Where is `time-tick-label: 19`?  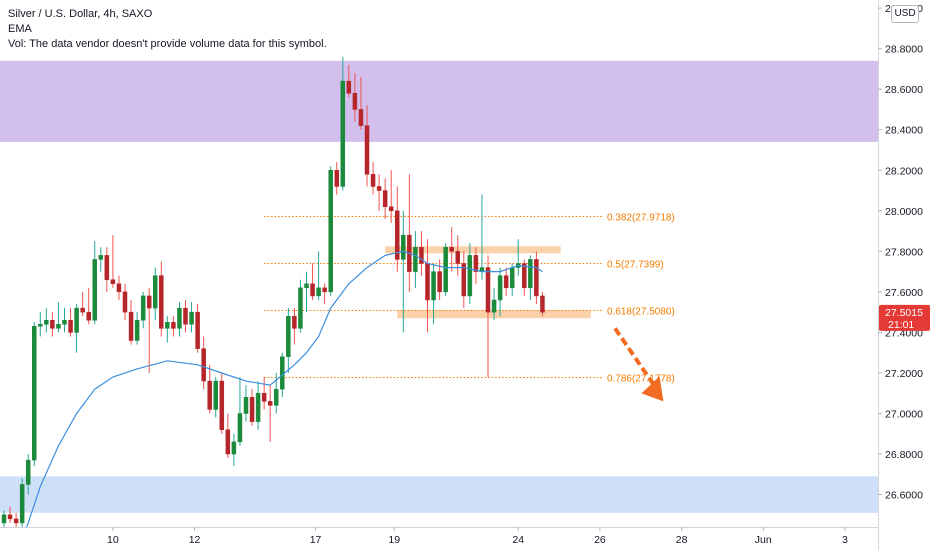 time-tick-label: 19 is located at coordinates (394, 540).